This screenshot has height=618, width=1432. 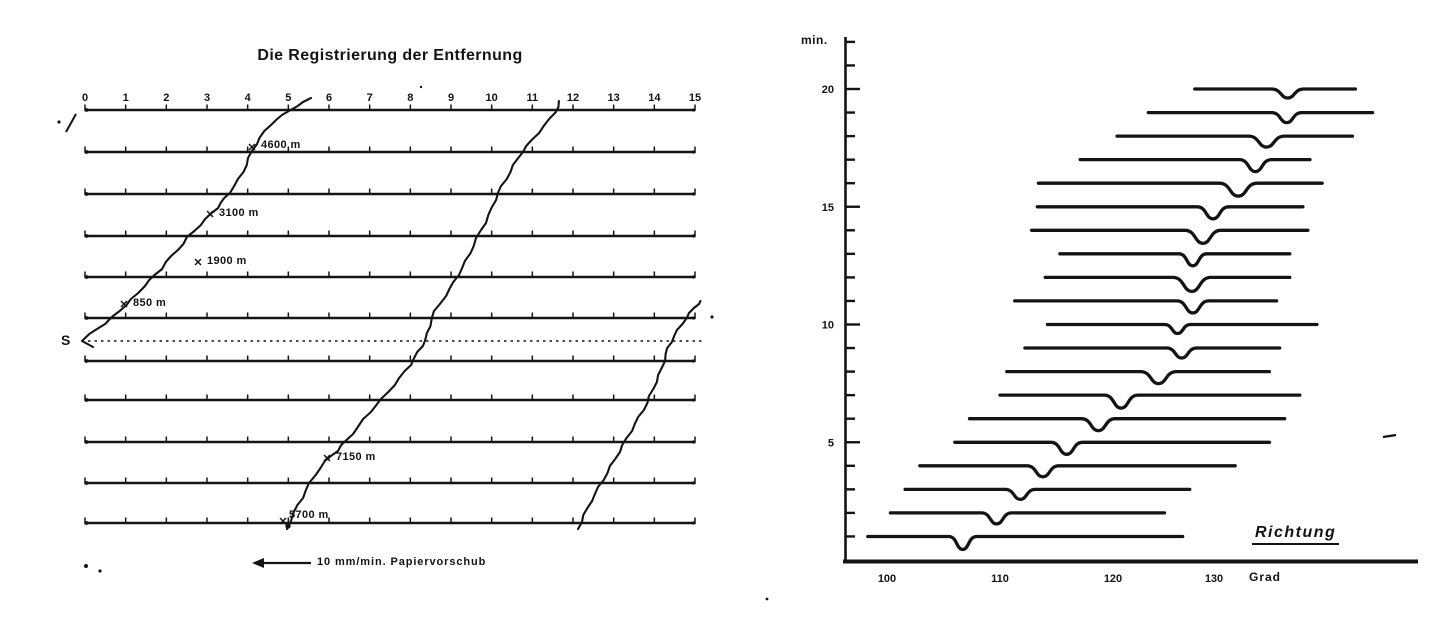 What do you see at coordinates (1264, 577) in the screenshot?
I see `right-chart-x-unit-label: Grad` at bounding box center [1264, 577].